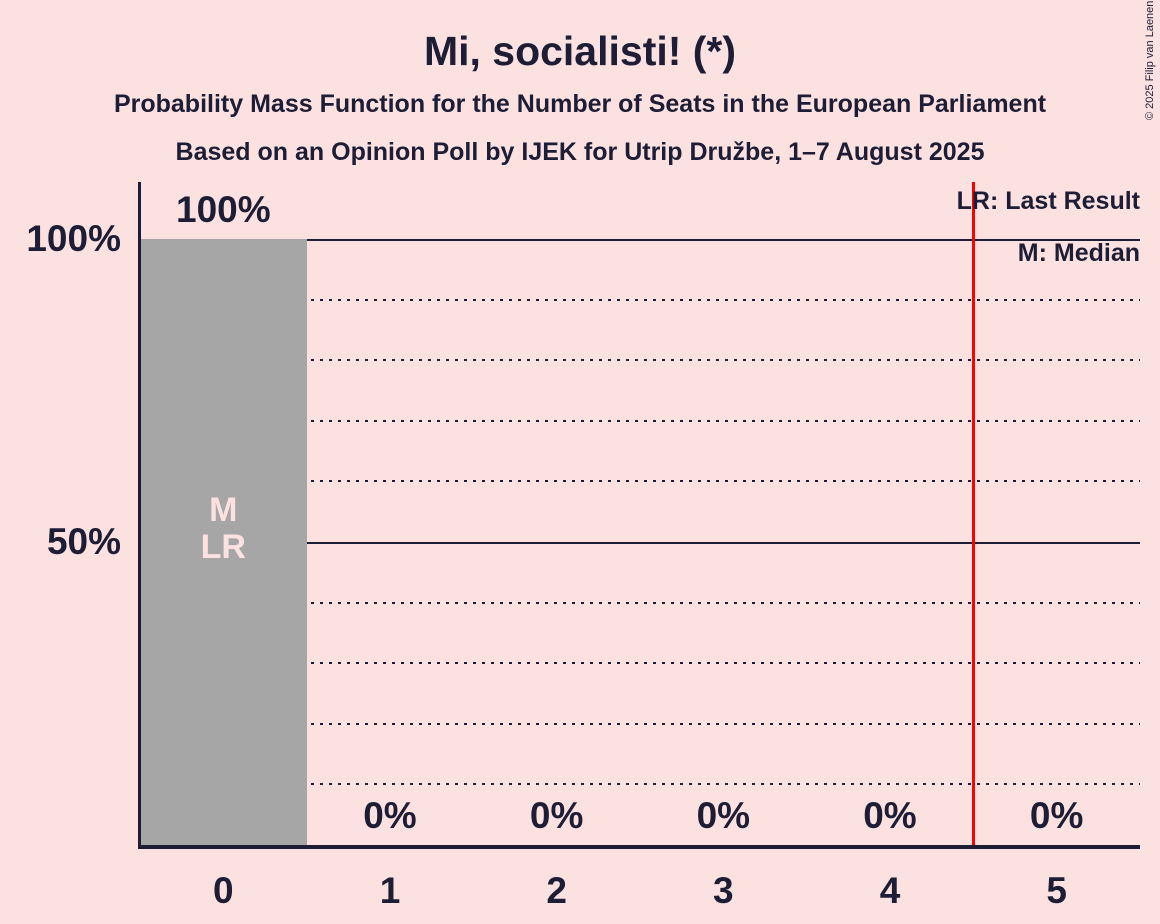  Describe the element at coordinates (1078, 253) in the screenshot. I see `legend-median: M: Median` at that location.